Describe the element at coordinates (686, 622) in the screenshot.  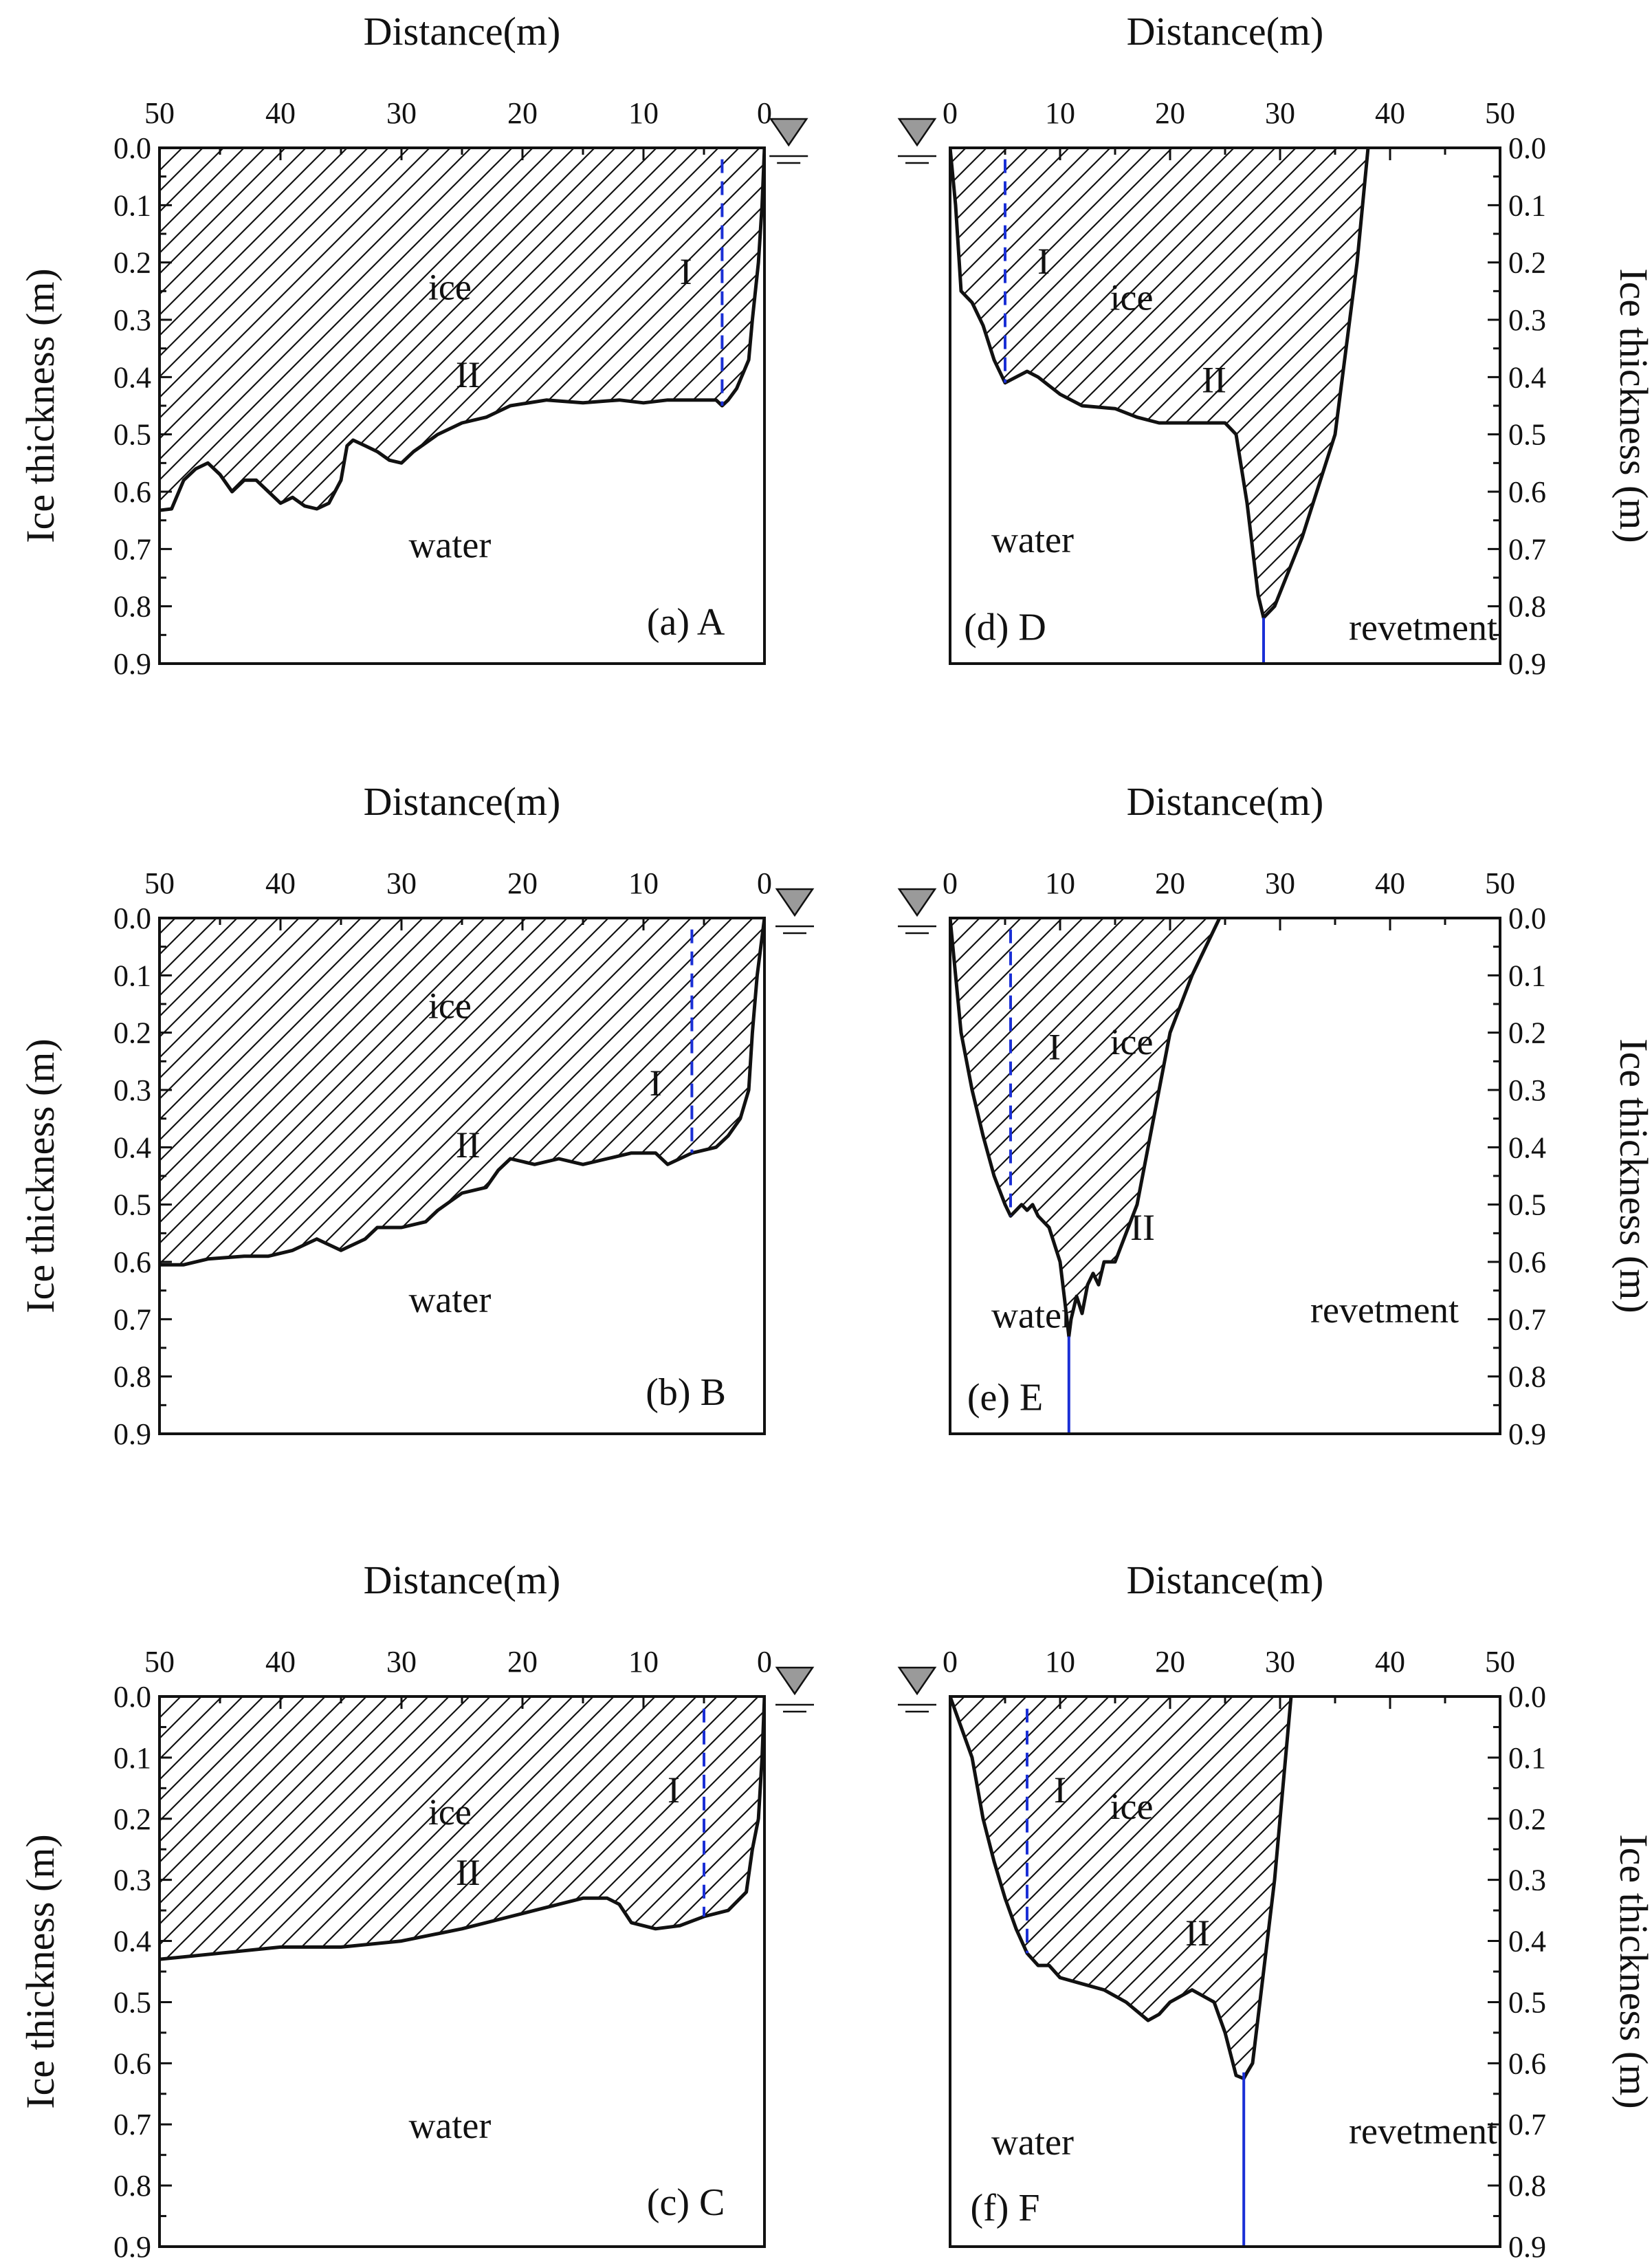
I see `panel-label: (a) A` at that location.